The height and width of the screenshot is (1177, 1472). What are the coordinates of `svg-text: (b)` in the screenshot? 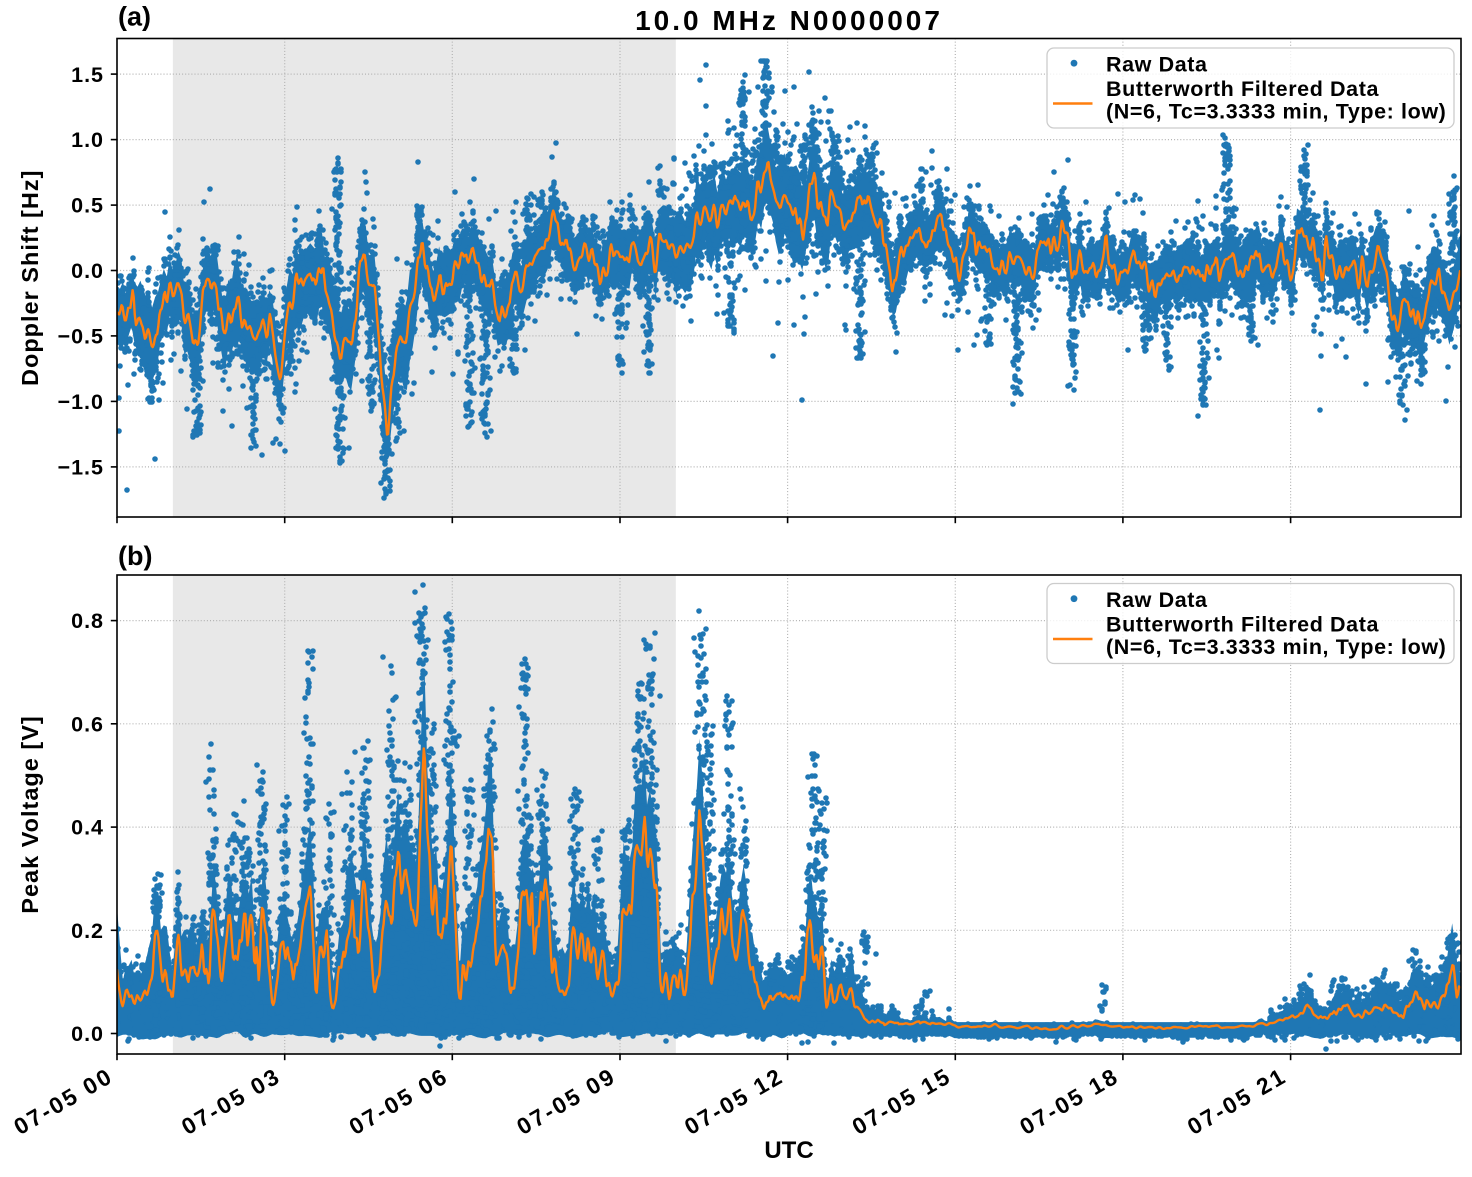 It's located at (135, 556).